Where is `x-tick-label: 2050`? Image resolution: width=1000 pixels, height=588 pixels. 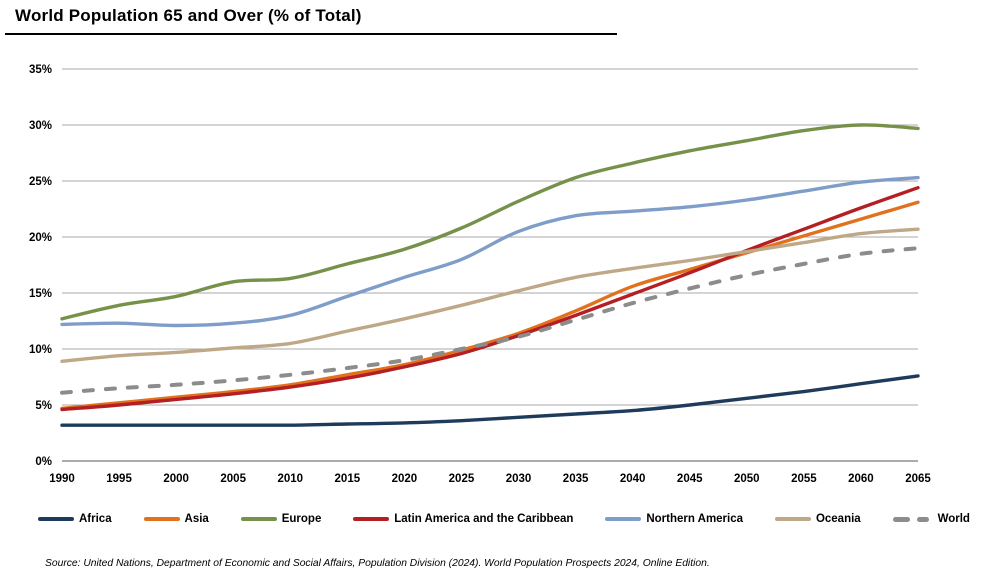 x-tick-label: 2050 is located at coordinates (747, 479).